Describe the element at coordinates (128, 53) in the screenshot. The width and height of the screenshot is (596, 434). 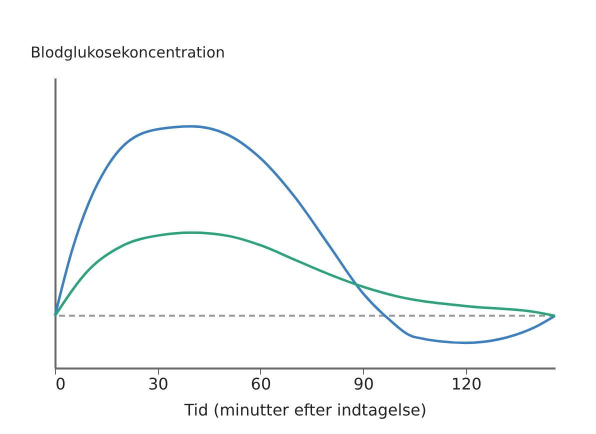
I see `y-axis-title: Blodglukosekoncentration` at that location.